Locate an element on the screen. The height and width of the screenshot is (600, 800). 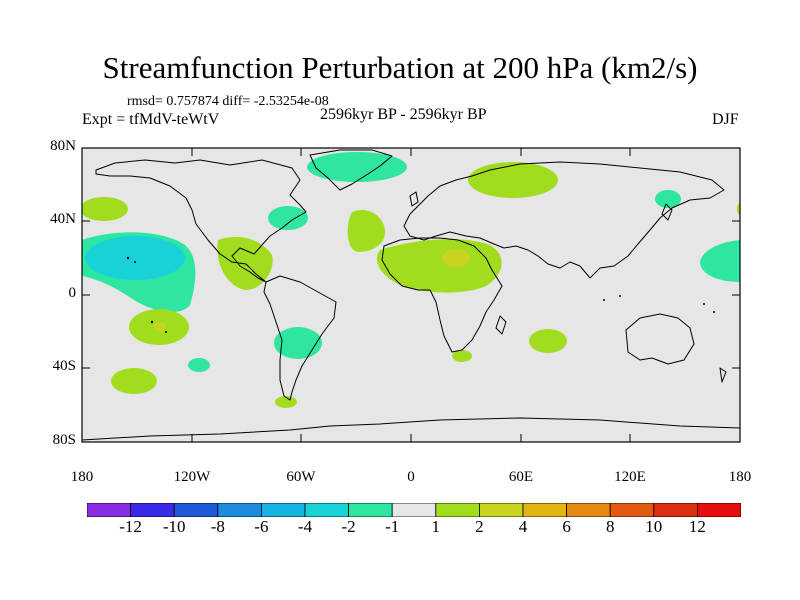
contour-neg-pacific-s is located at coordinates (199, 365).